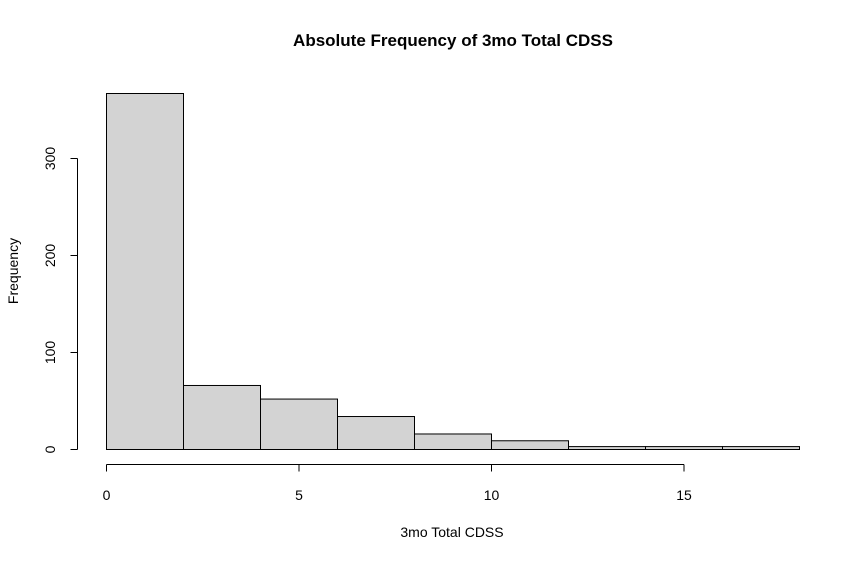  What do you see at coordinates (453, 40) in the screenshot?
I see `chart-title: Absolute Frequency of 3mo Total CDSS` at bounding box center [453, 40].